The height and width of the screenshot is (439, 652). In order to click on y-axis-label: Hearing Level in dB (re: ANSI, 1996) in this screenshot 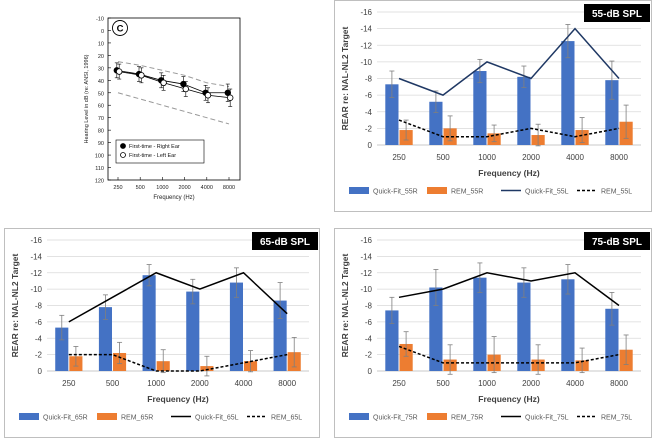, I will do `click(87, 98)`.